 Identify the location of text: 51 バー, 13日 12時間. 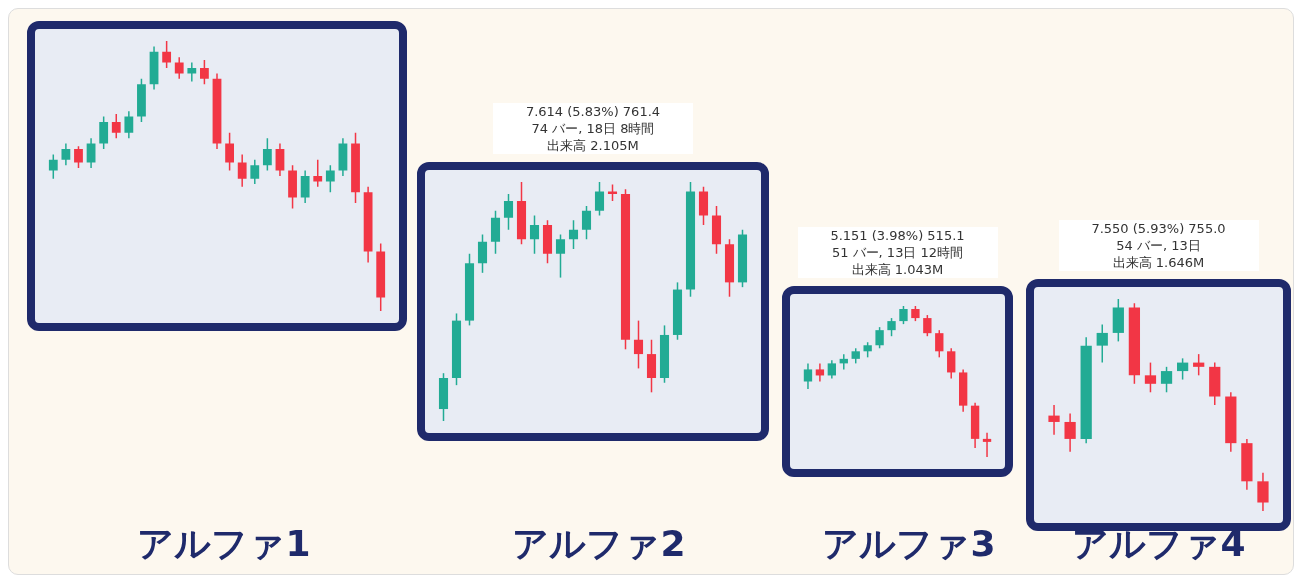
(897, 252).